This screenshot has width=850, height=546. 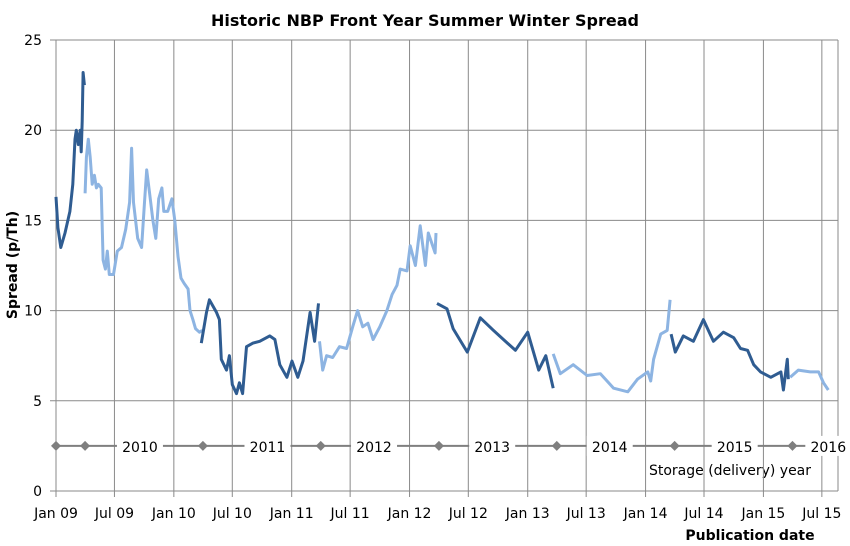 I want to click on x-axis-label: Publication date, so click(x=749, y=536).